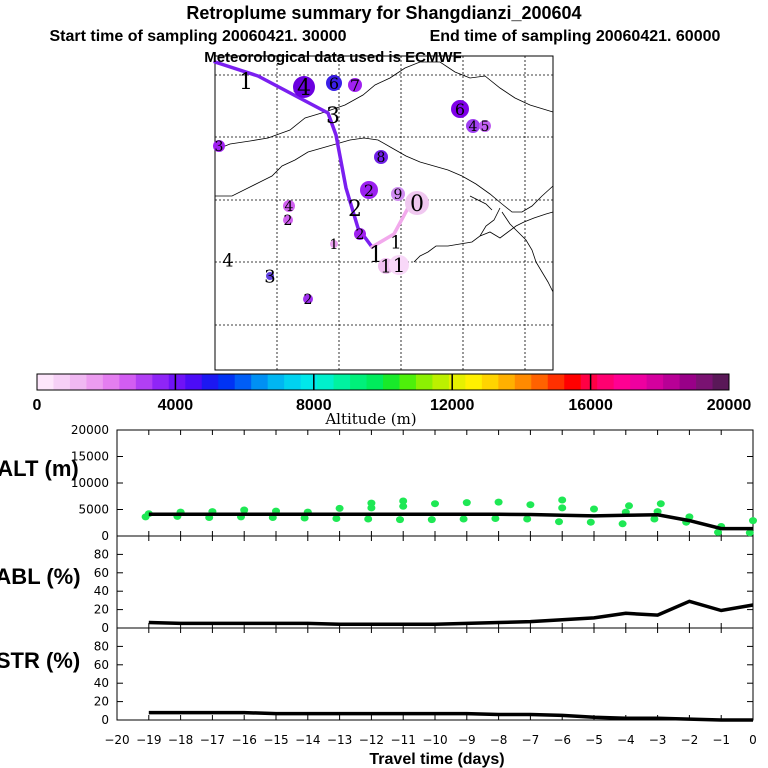 Image resolution: width=768 pixels, height=768 pixels. What do you see at coordinates (293, 154) in the screenshot?
I see `trajectory-line-main` at bounding box center [293, 154].